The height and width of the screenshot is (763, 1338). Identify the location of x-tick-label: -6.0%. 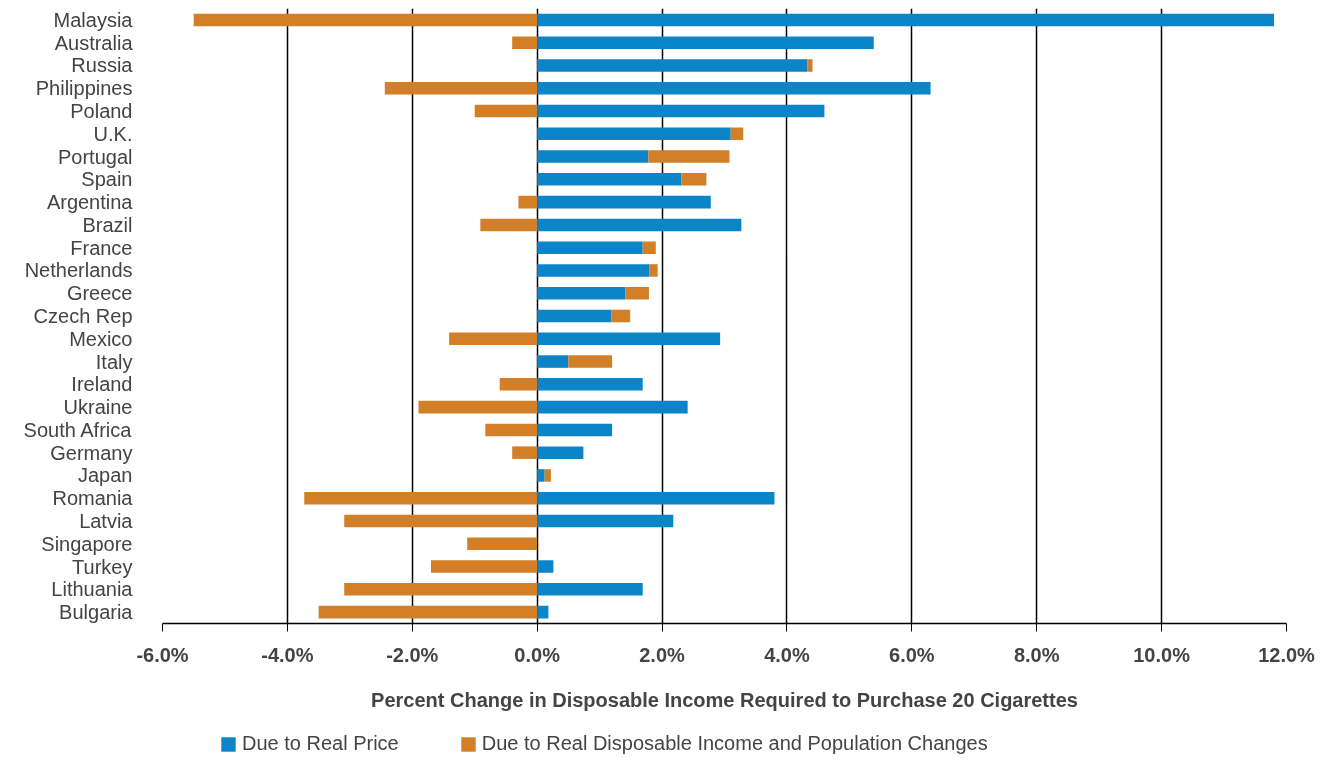
(162, 654).